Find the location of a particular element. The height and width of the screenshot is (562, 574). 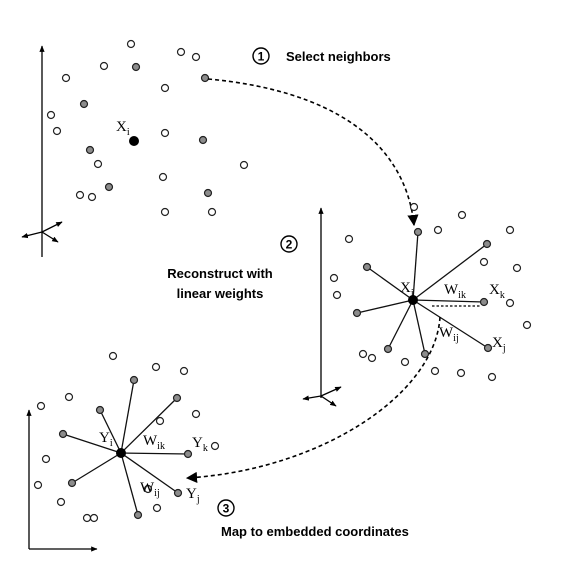

reconstruct-neighbor-points is located at coordinates (422, 293).